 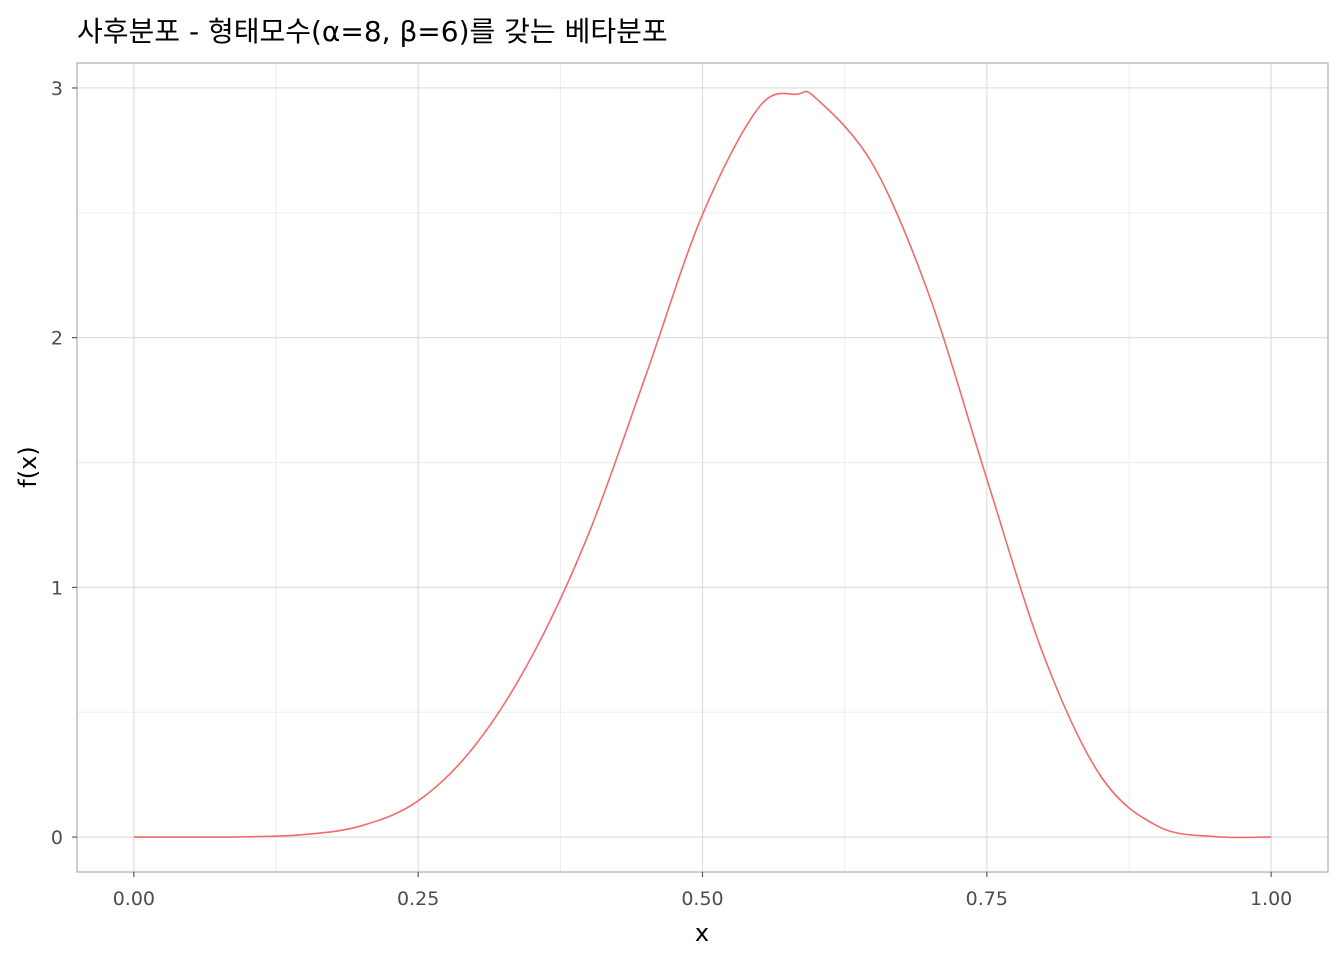 I want to click on y-tick-label: 3, so click(x=57, y=89).